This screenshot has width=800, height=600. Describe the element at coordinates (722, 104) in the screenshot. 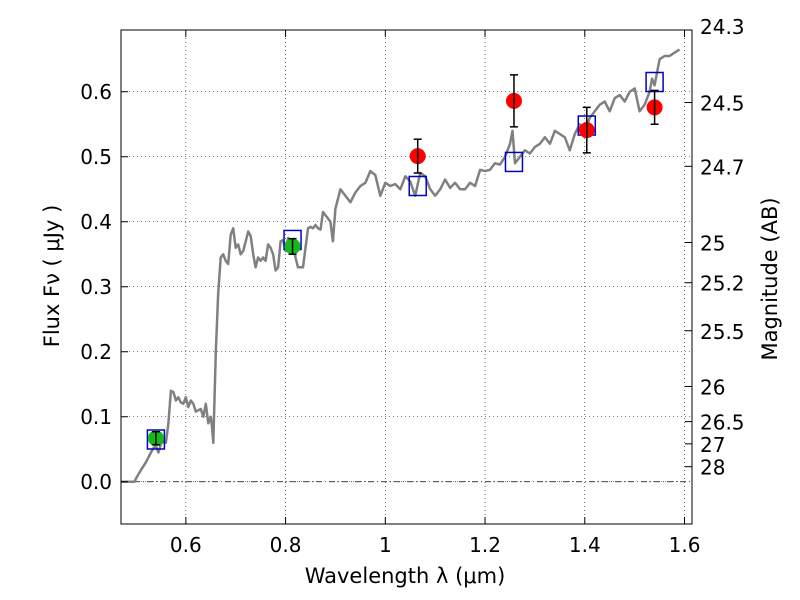

I see `mag-tick-label-1: 24.5` at that location.